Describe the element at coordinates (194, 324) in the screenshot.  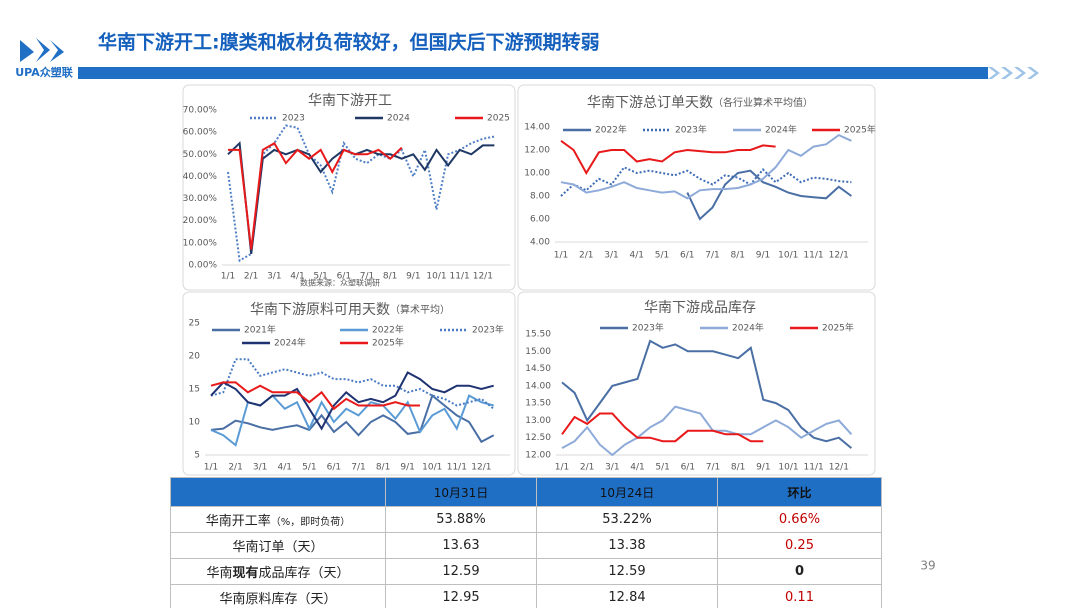
I see `y-tick-label: 25` at that location.